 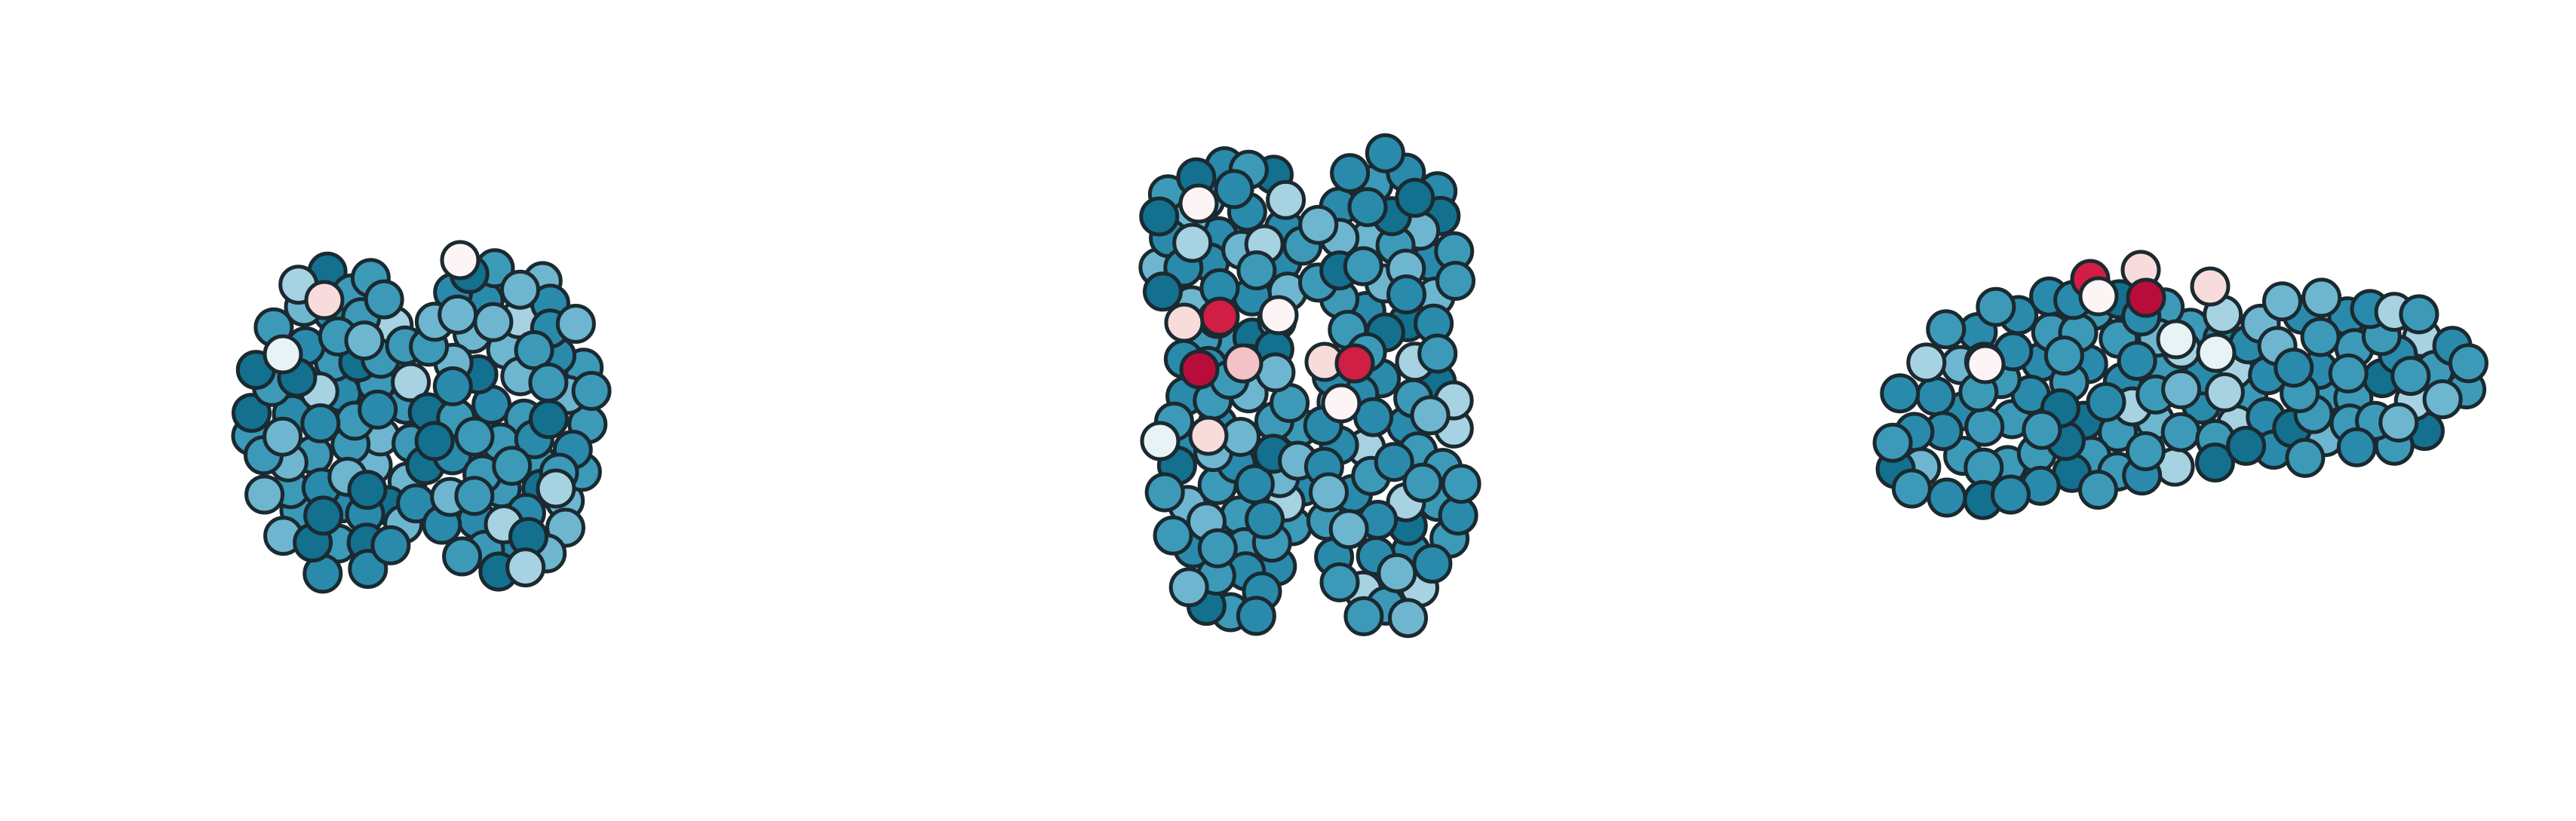 What do you see at coordinates (1309, 386) in the screenshot?
I see `axial-view-brain-icon` at bounding box center [1309, 386].